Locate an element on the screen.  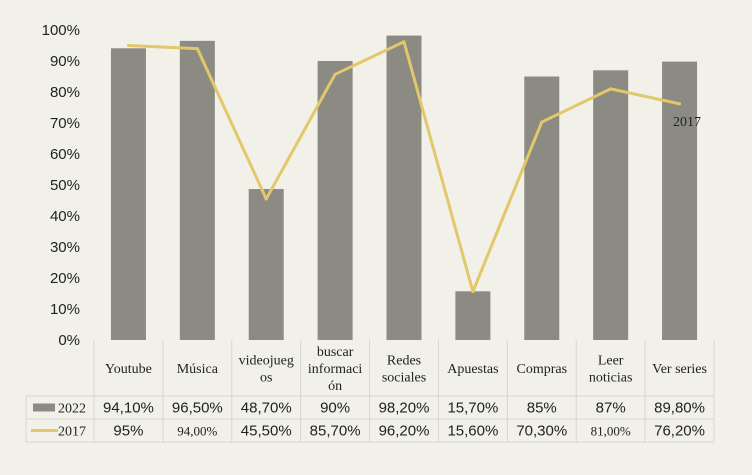
data-label: 81,00% is located at coordinates (611, 431).